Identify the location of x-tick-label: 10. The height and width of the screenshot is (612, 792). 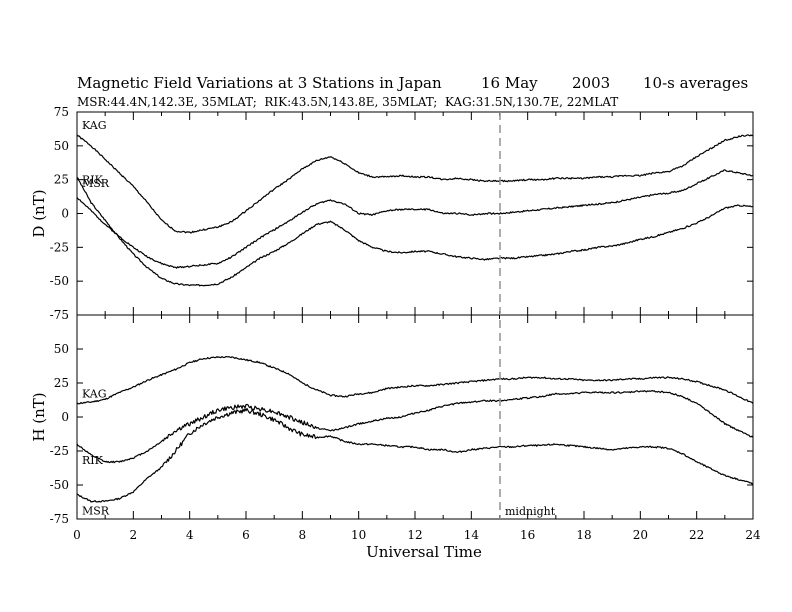
(358, 535).